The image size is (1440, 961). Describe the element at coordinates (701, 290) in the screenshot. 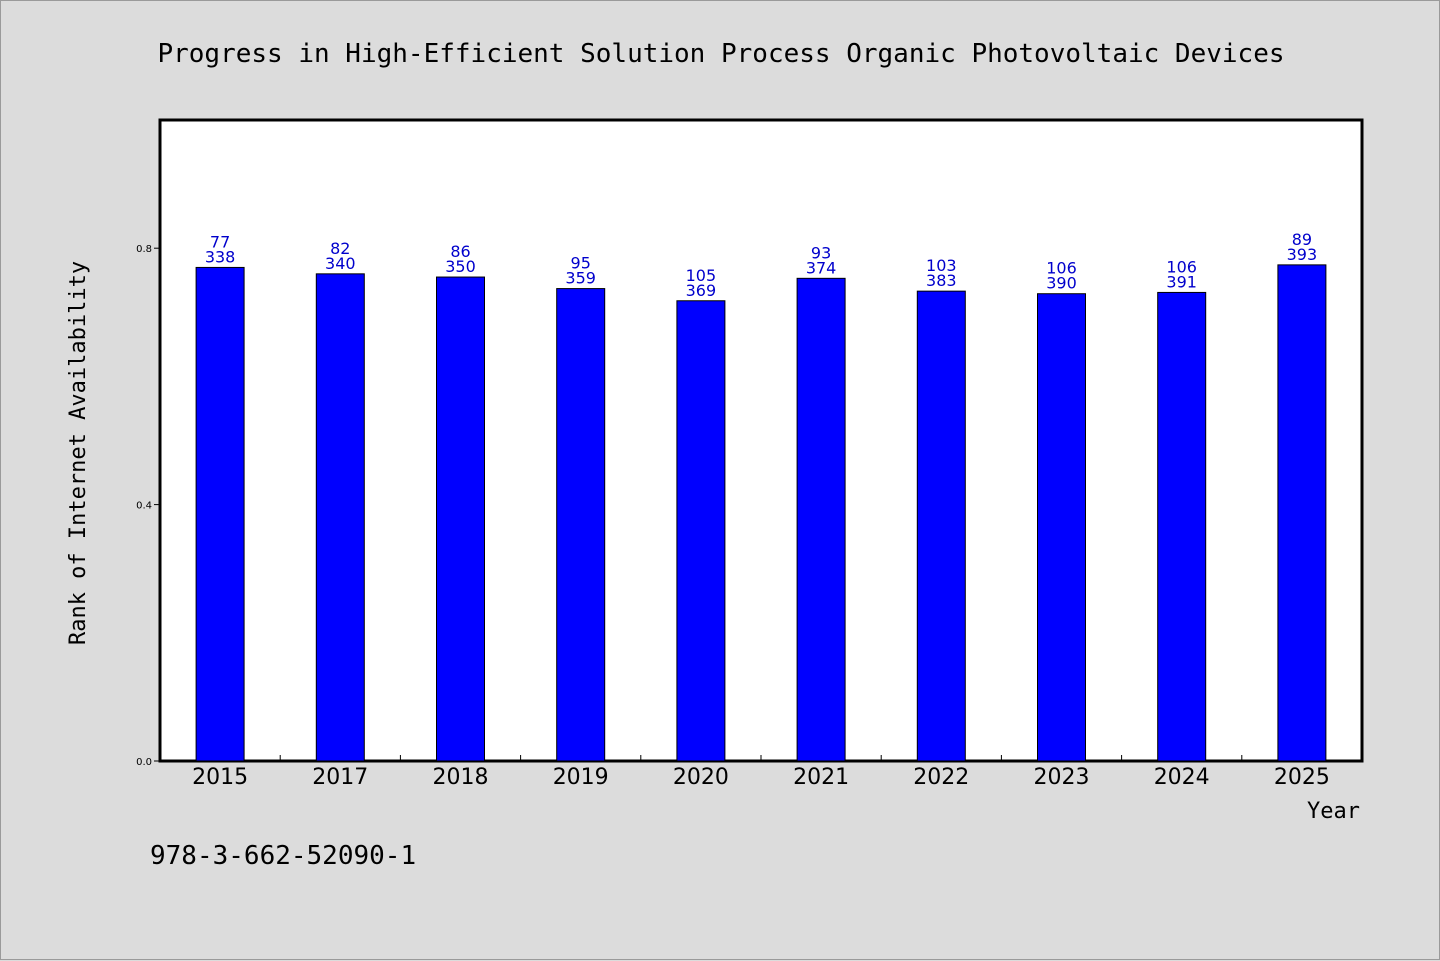

I see `bar-label-bottom: 369` at that location.